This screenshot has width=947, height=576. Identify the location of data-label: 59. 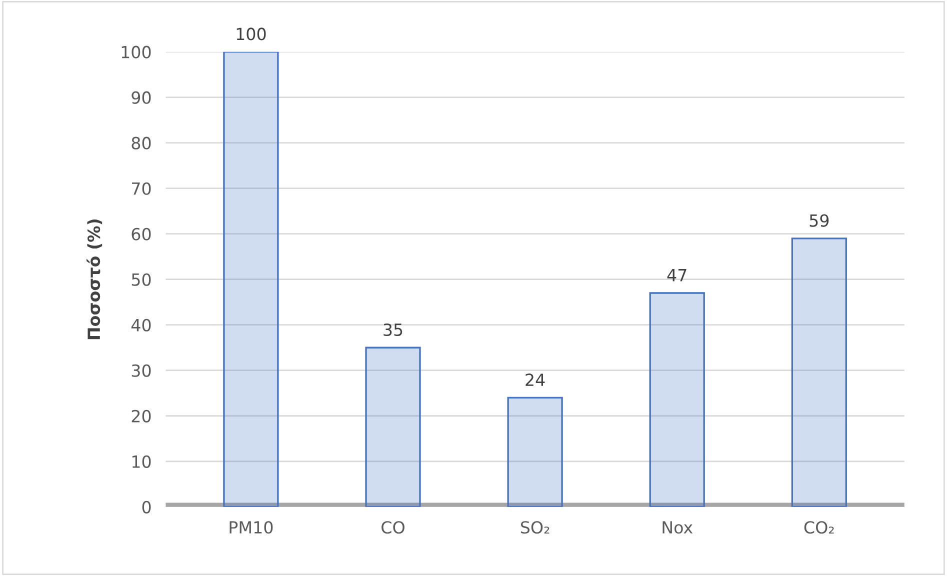
(819, 220).